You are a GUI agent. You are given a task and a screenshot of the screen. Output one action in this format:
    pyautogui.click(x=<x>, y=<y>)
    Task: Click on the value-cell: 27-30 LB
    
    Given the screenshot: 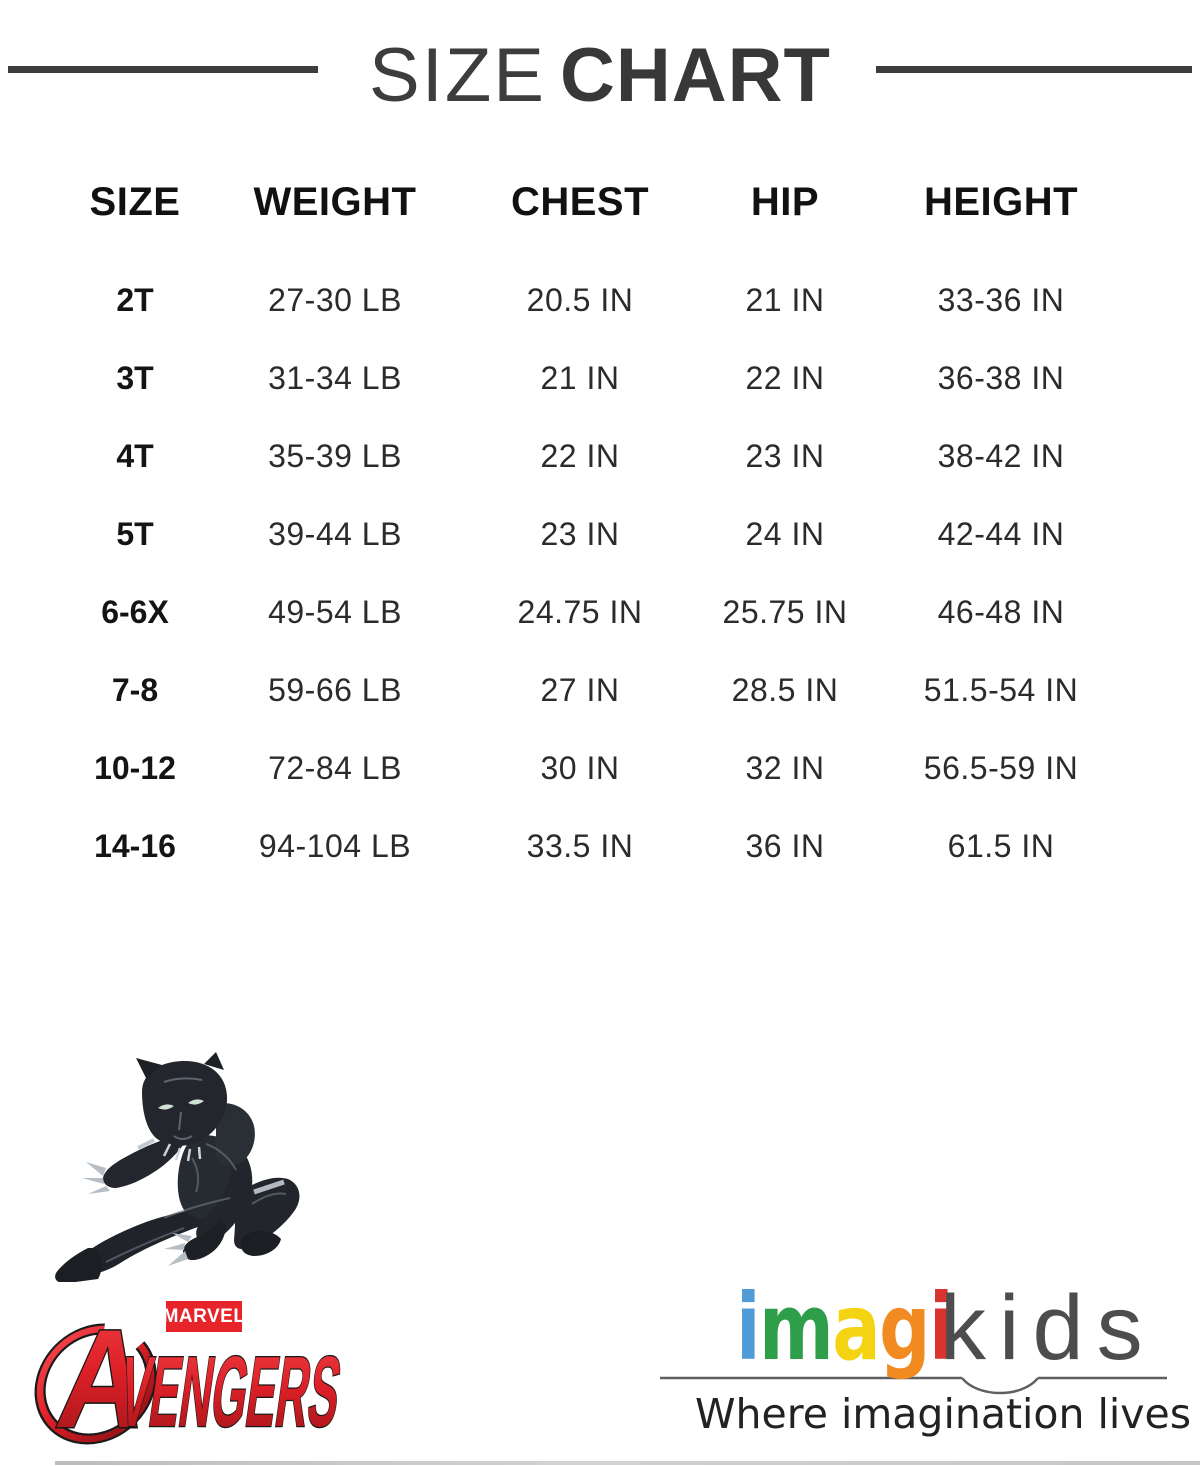 What is the action you would take?
    pyautogui.click(x=335, y=299)
    